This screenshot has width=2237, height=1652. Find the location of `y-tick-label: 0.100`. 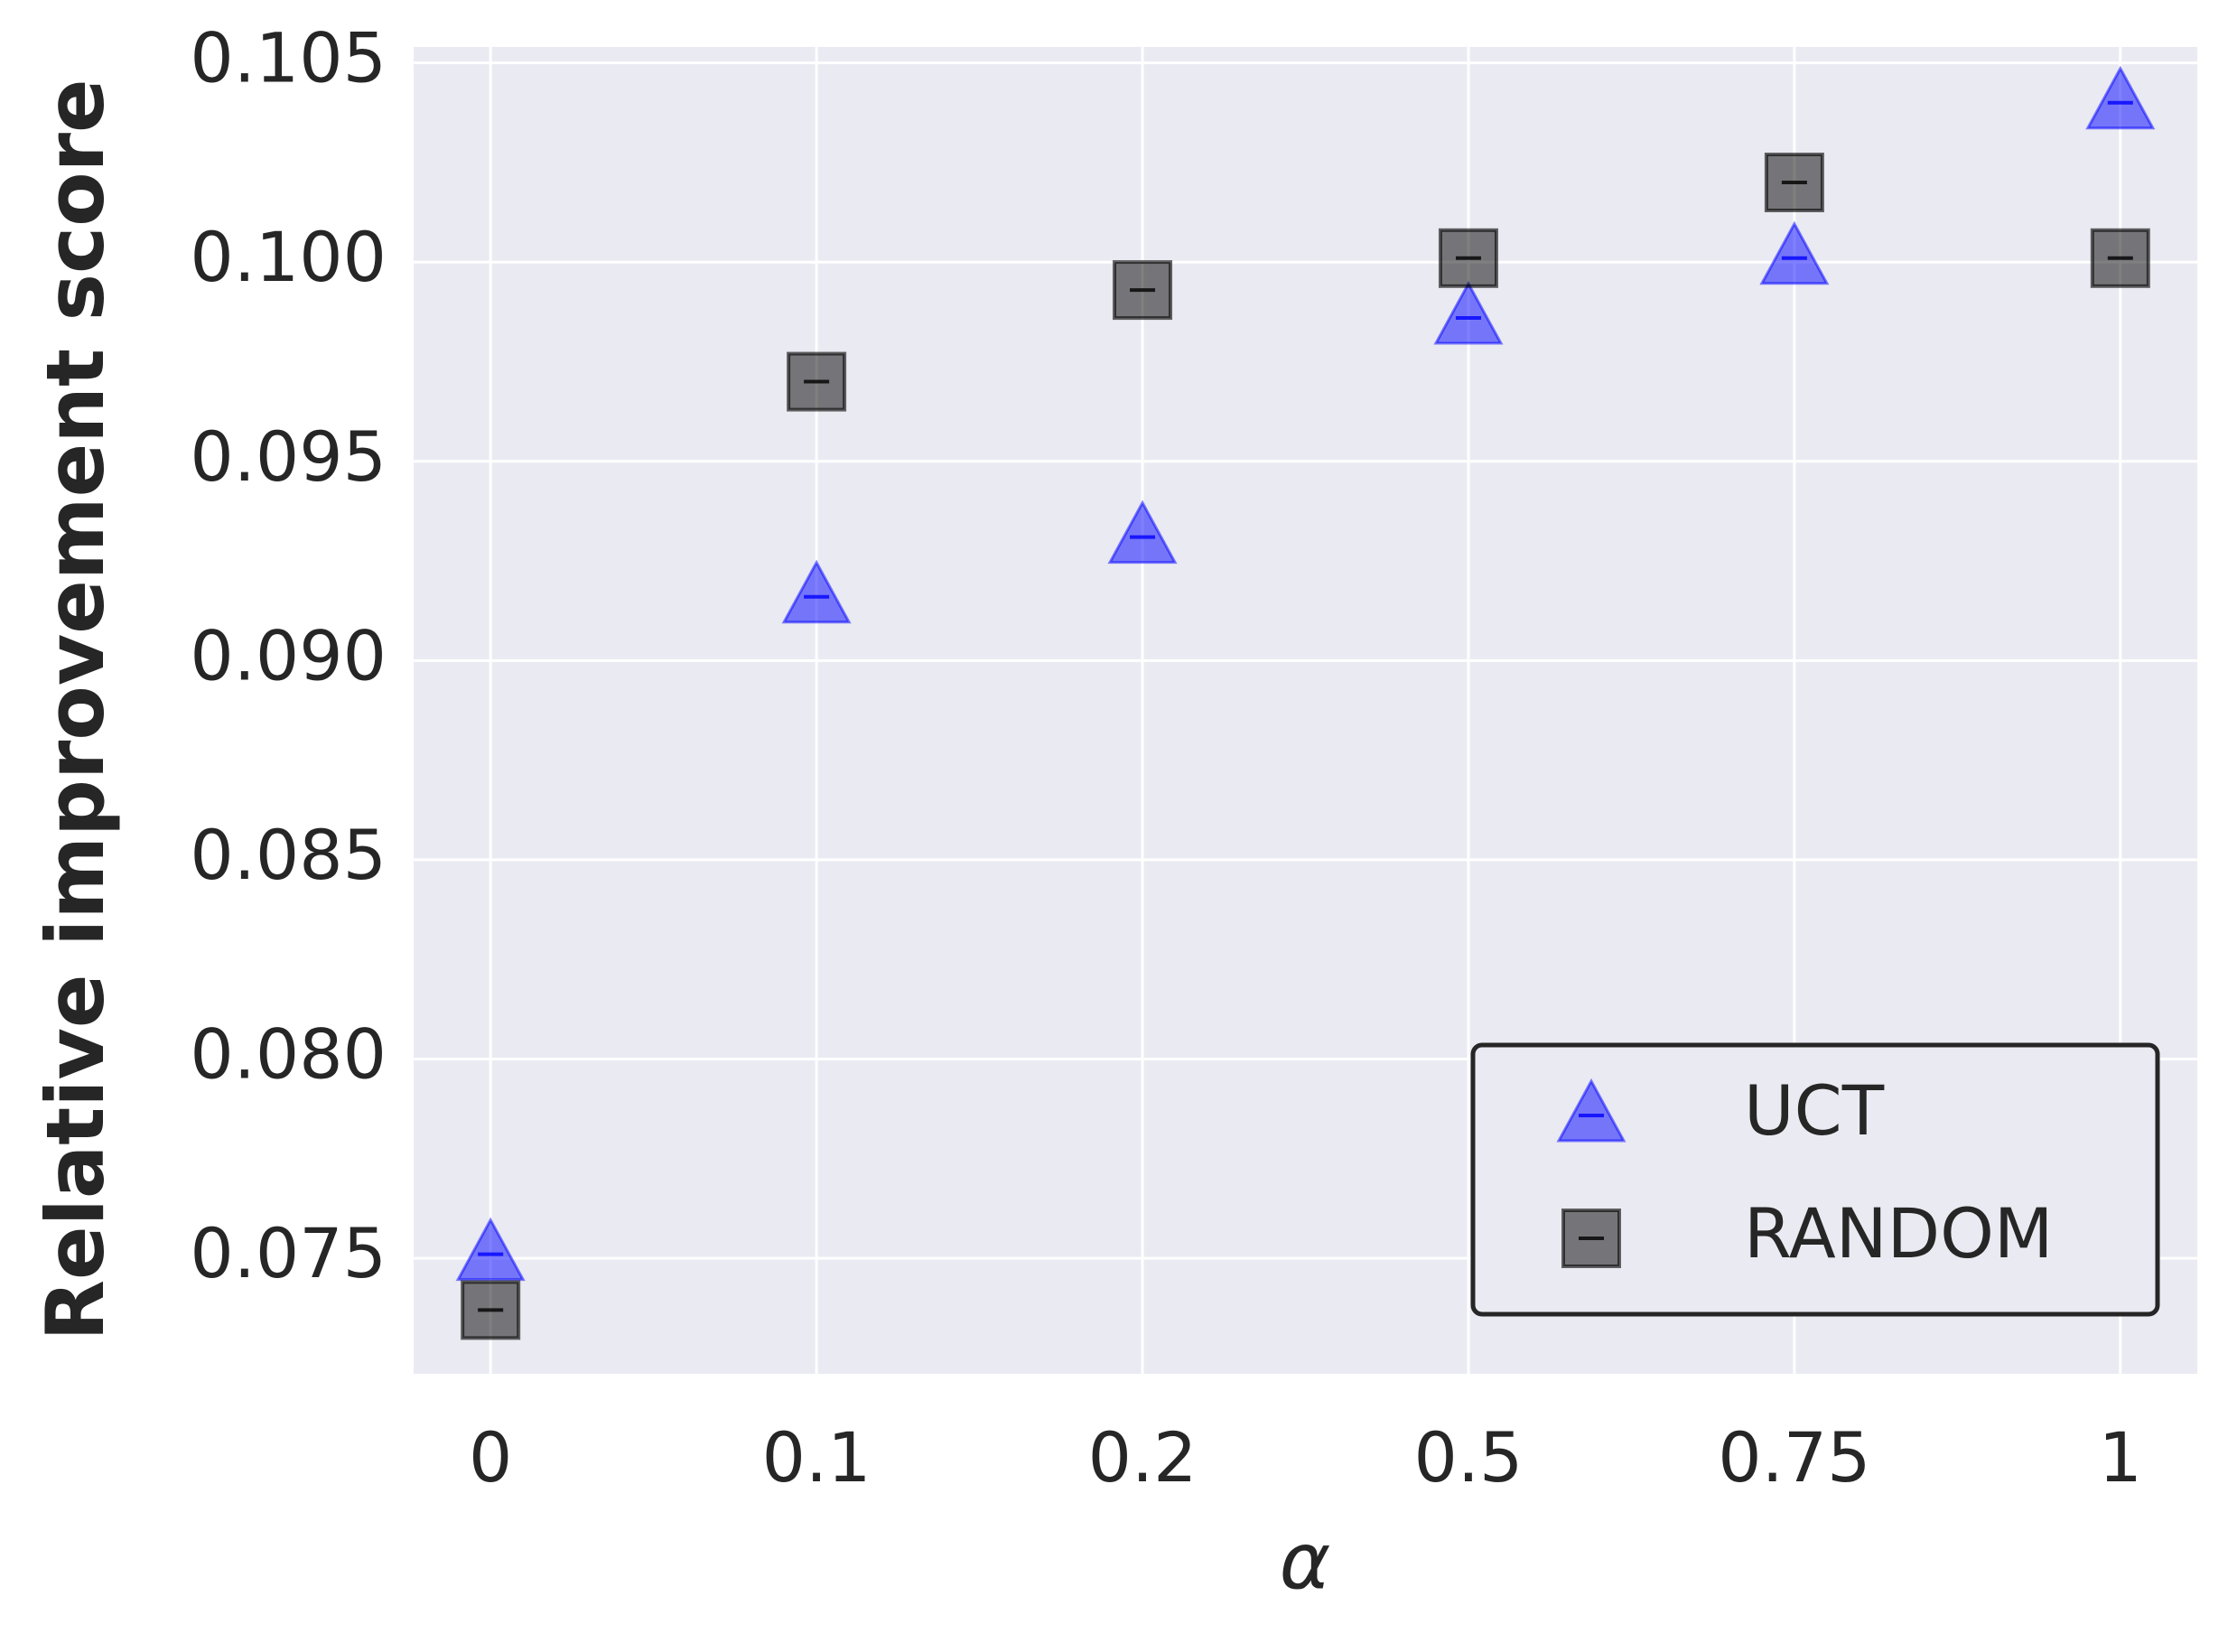

y-tick-label: 0.100 is located at coordinates (288, 257).